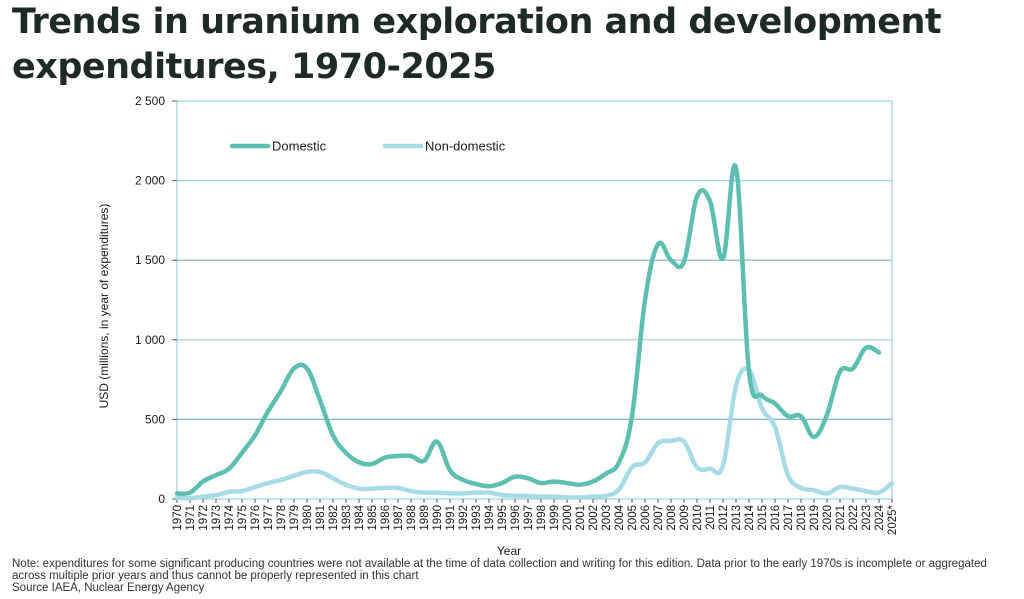 This screenshot has width=1024, height=599. What do you see at coordinates (685, 518) in the screenshot?
I see `x-tick-label: 2009` at bounding box center [685, 518].